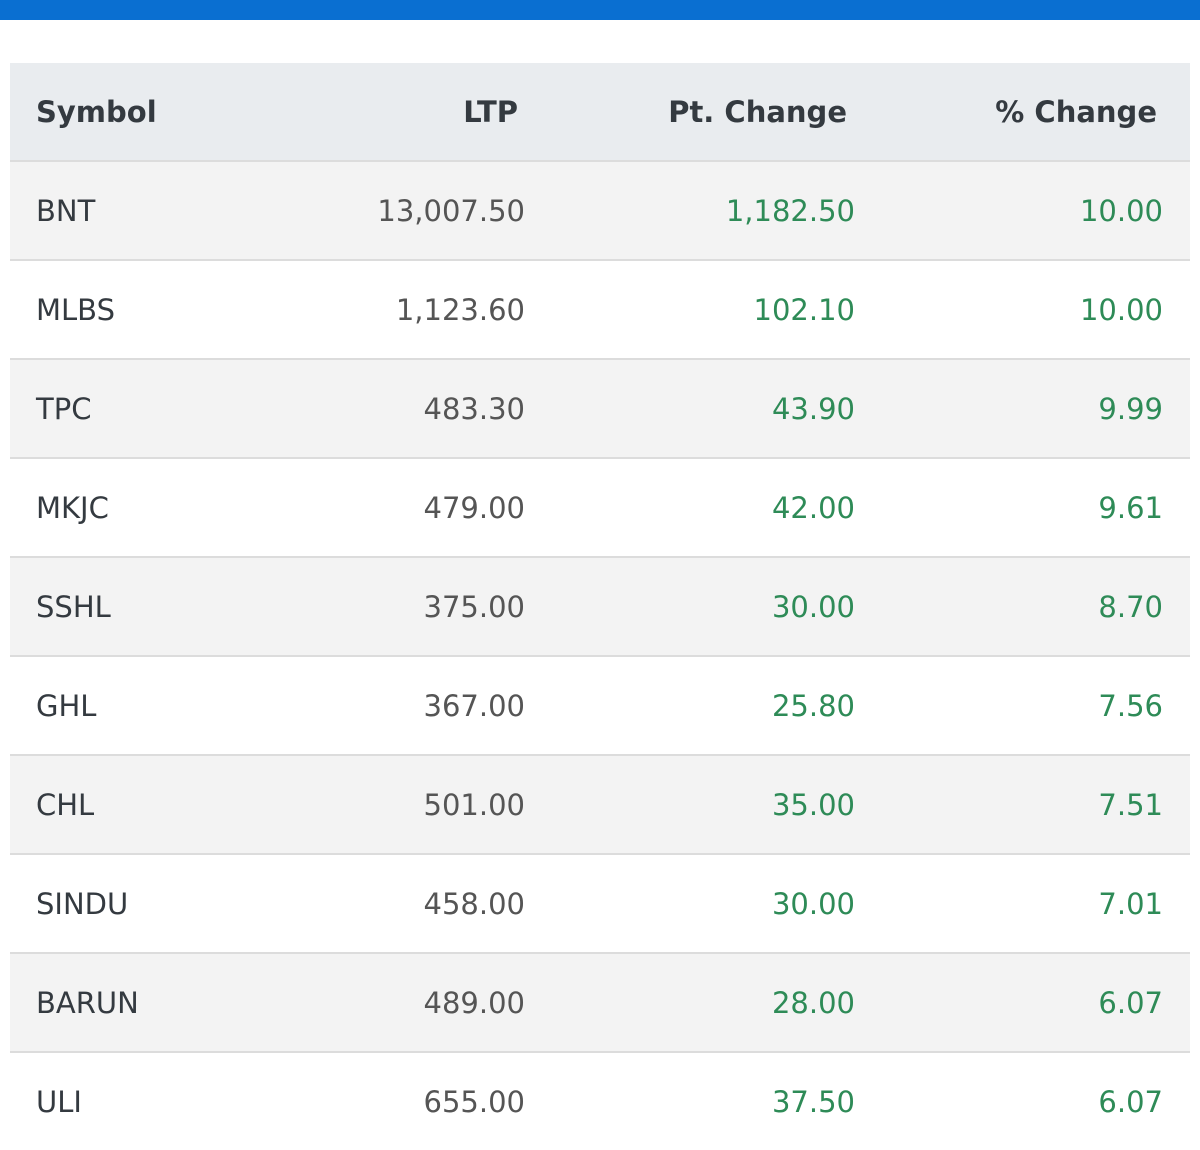 The height and width of the screenshot is (1150, 1200). Describe the element at coordinates (1030, 606) in the screenshot. I see `table-cell: 8.70` at that location.